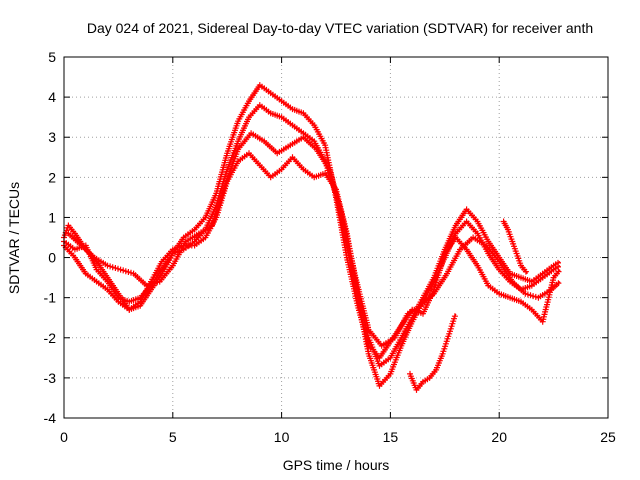 The height and width of the screenshot is (480, 640). I want to click on y-tick-label: -4, so click(50, 418).